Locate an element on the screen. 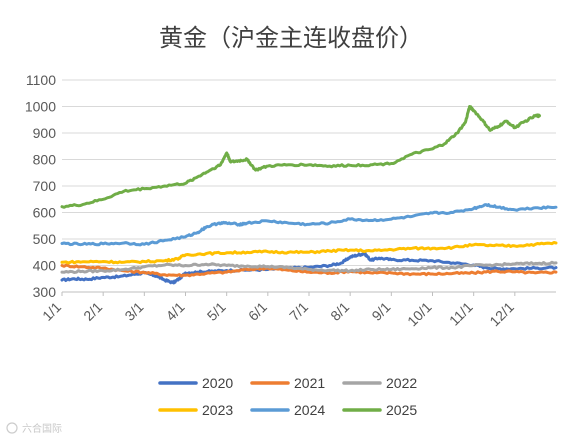  legend-label-2022: 2022 is located at coordinates (401, 383).